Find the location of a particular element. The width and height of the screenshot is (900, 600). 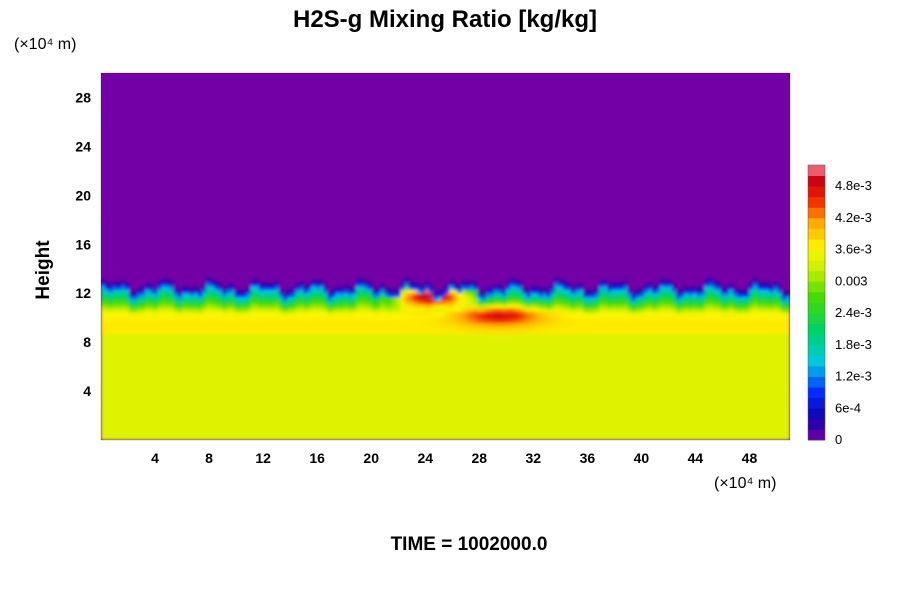

y-tick-label: 8 is located at coordinates (87, 342).